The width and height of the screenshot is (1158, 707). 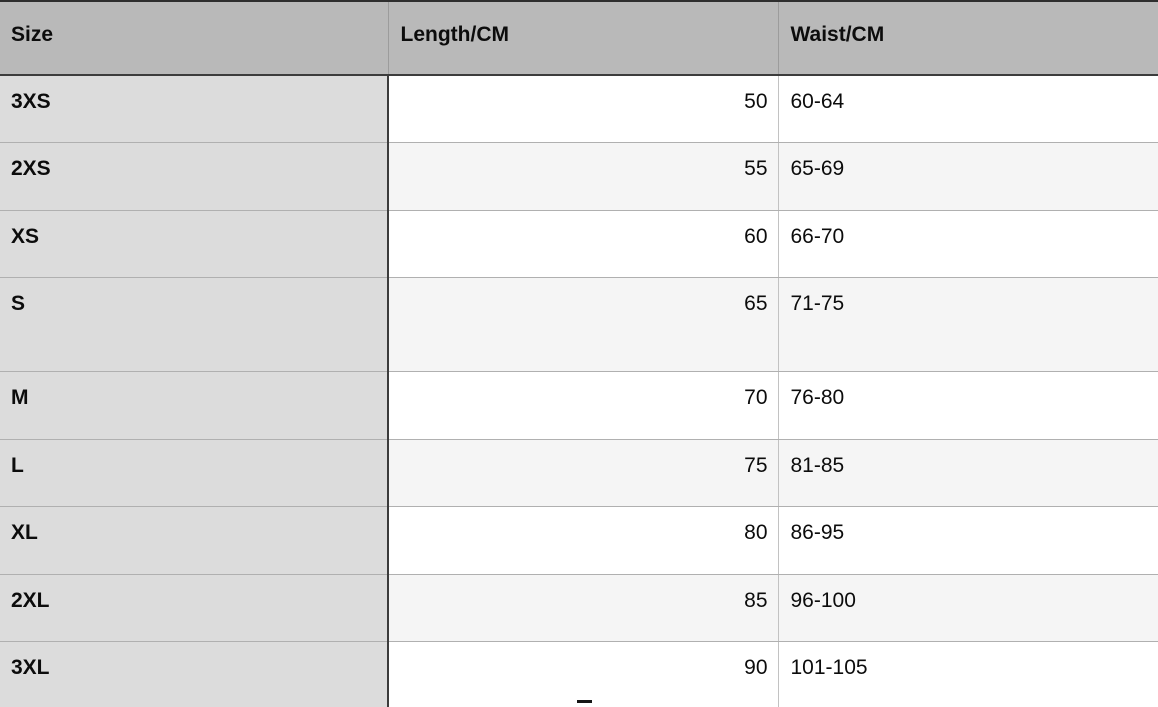 What do you see at coordinates (194, 405) in the screenshot?
I see `size-cell: M` at bounding box center [194, 405].